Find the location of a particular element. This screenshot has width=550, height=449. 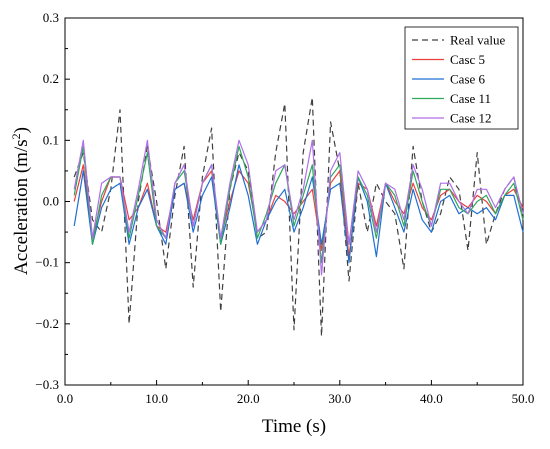

x-tick-label: 40.0 is located at coordinates (431, 398).